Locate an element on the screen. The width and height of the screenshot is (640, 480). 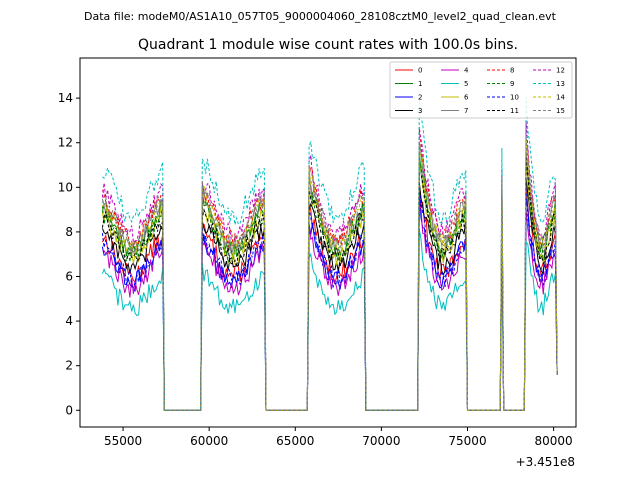
y-axis: 0 2 4 6 8 10 12 14 is located at coordinates (69, 254).